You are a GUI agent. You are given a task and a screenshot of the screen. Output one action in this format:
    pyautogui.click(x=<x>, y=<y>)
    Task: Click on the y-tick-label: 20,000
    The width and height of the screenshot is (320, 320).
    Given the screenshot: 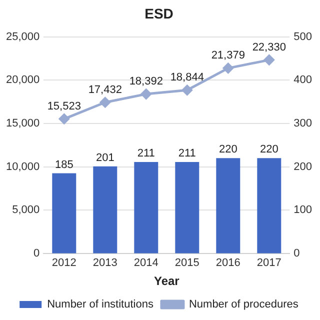 What is the action you would take?
    pyautogui.click(x=23, y=80)
    